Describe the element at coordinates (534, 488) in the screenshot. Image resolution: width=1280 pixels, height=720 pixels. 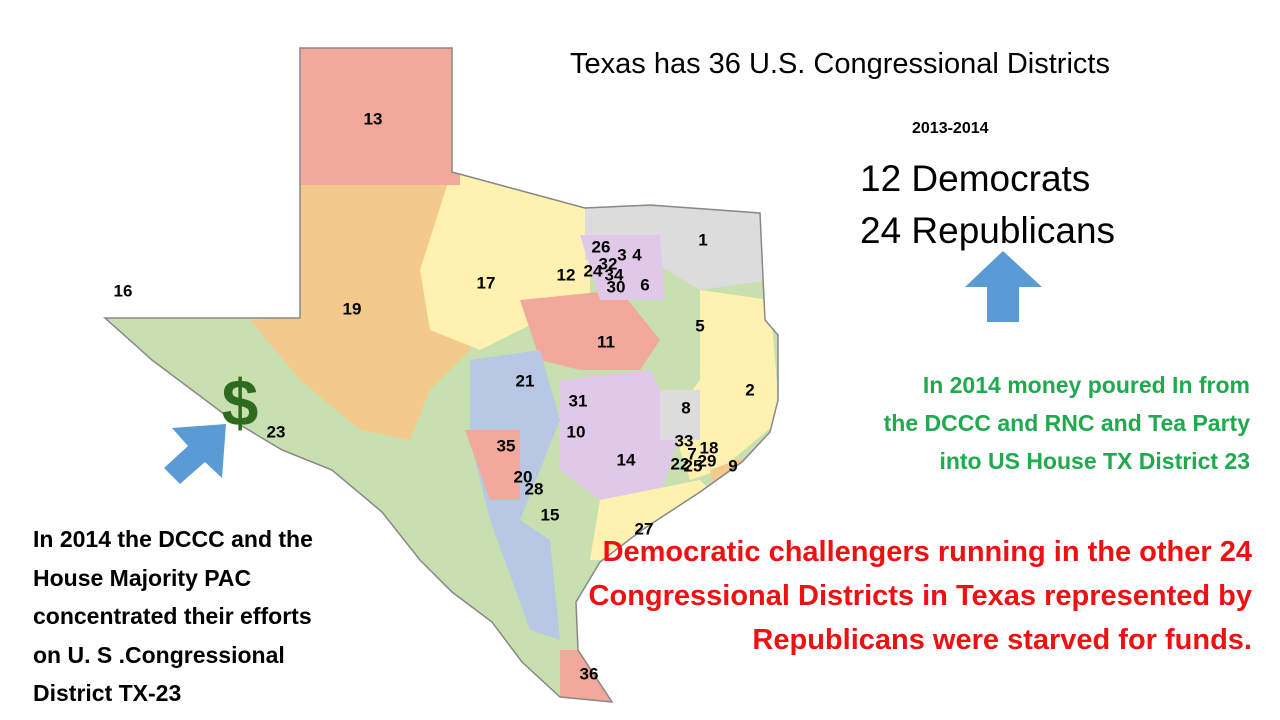
I see `district-label: 28` at that location.